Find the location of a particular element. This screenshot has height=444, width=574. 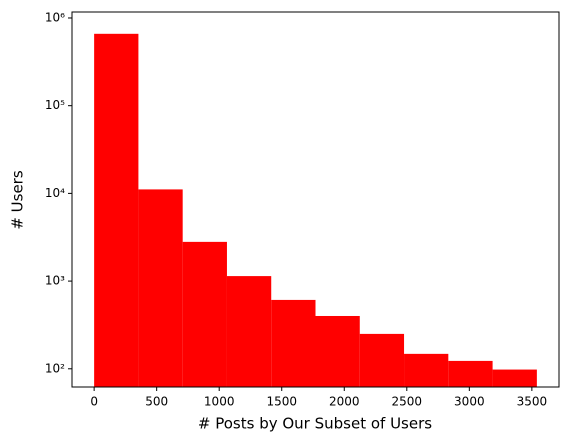

x-tick-label: 0 is located at coordinates (94, 402).